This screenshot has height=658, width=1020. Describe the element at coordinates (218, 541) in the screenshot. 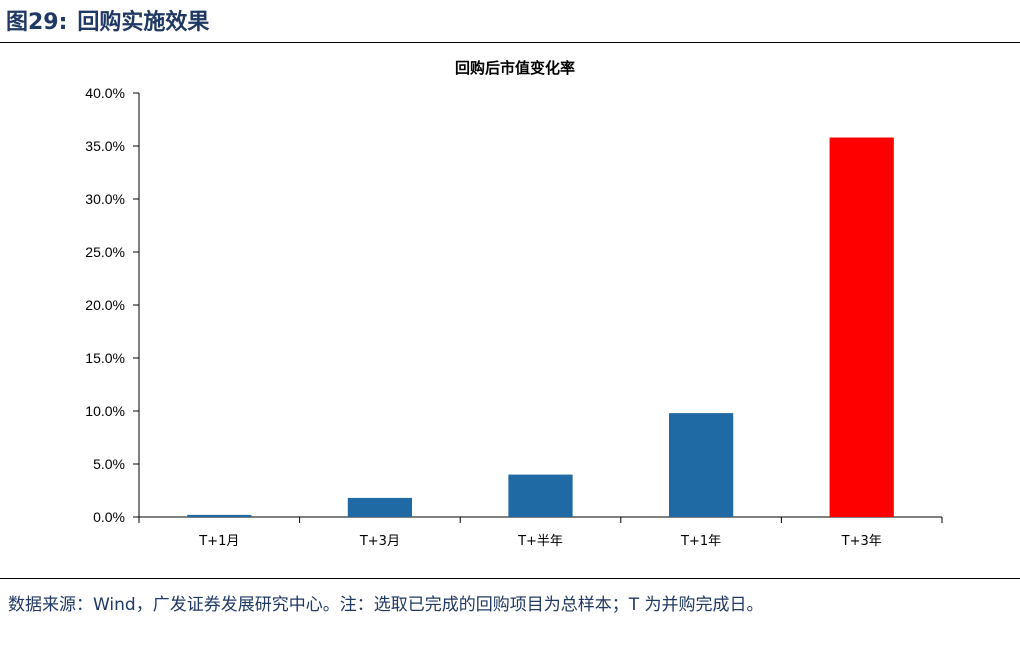

I see `x-tick-label: T+1月` at that location.